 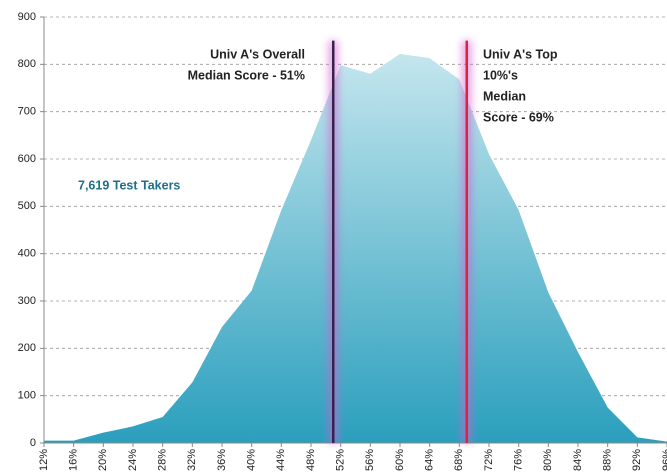 What do you see at coordinates (608, 460) in the screenshot?
I see `x-tick-label: 88%` at bounding box center [608, 460].